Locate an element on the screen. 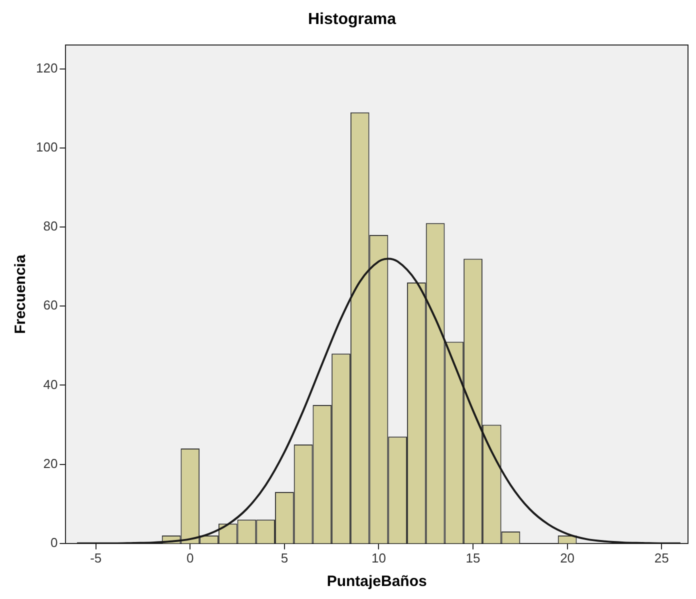 This screenshot has height=599, width=696. x-tick-label: 15 is located at coordinates (473, 558).